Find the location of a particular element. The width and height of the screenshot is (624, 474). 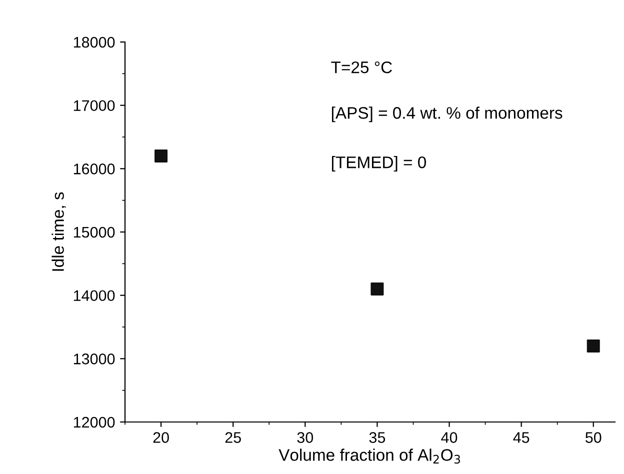

y-tick-label: 13000 is located at coordinates (94, 359).